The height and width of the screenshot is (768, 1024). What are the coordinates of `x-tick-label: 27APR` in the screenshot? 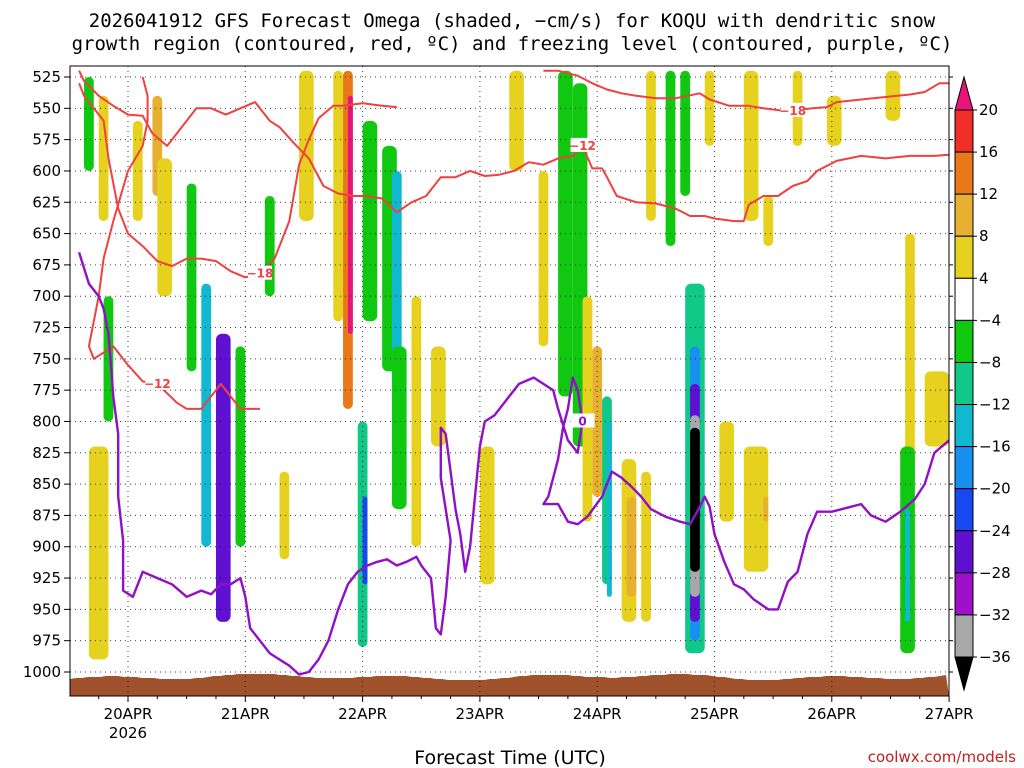 It's located at (949, 714).